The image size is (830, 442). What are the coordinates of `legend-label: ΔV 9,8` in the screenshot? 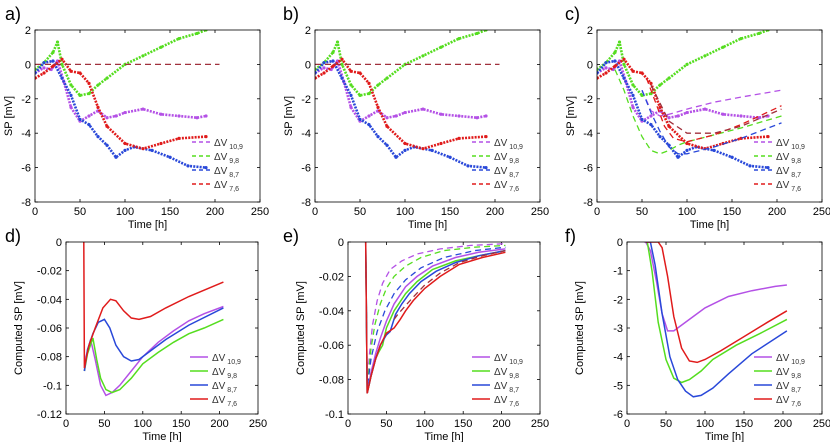 It's located at (224, 373).